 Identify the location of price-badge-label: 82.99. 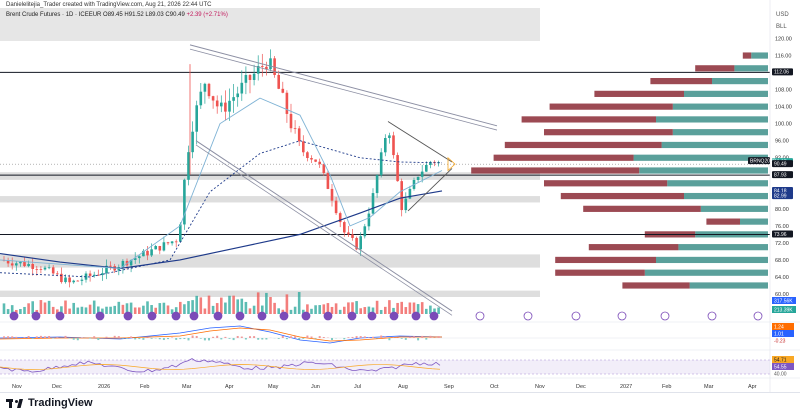
(780, 196).